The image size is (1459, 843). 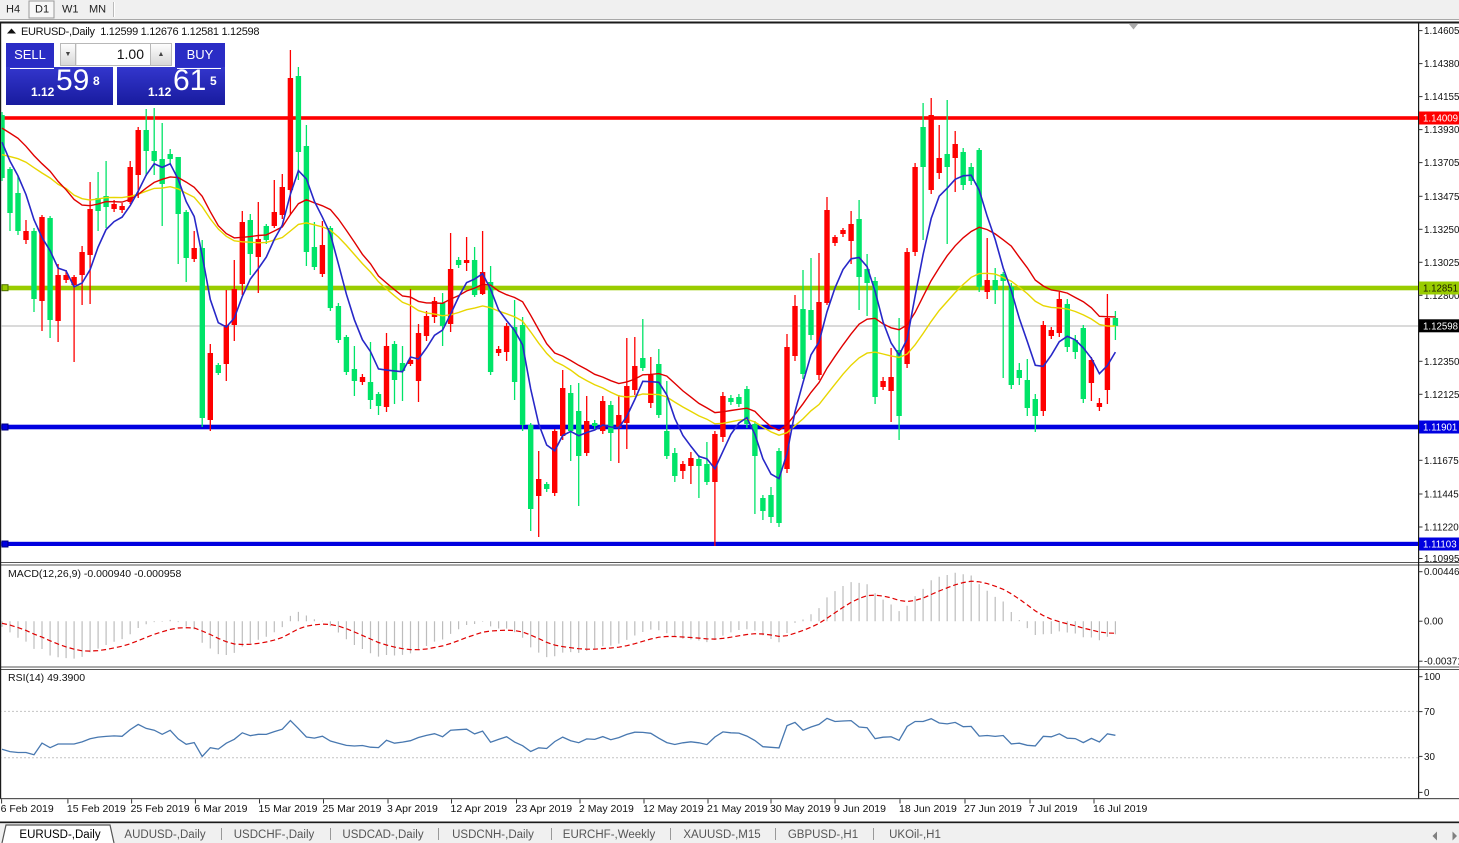 What do you see at coordinates (1434, 622) in the screenshot?
I see `svg-text: 0.00` at bounding box center [1434, 622].